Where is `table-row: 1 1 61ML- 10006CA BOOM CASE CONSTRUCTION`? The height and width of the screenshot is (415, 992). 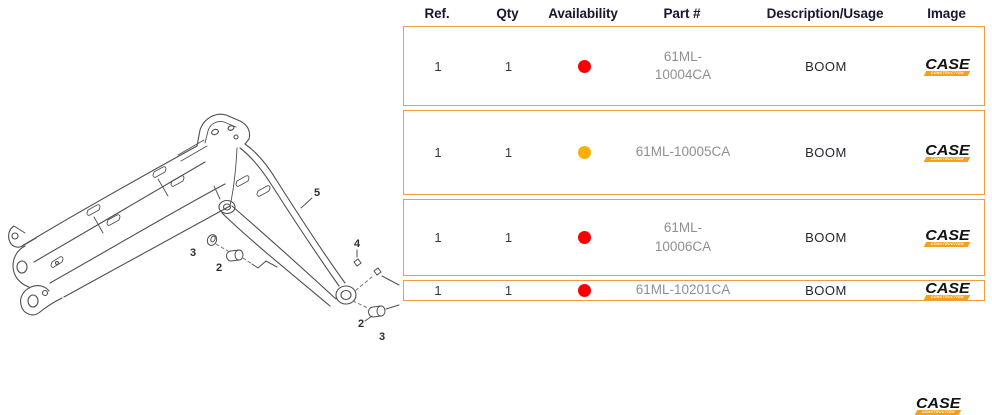 table-row: 1 1 61ML- 10006CA BOOM CASE CONSTRUCTION is located at coordinates (694, 237).